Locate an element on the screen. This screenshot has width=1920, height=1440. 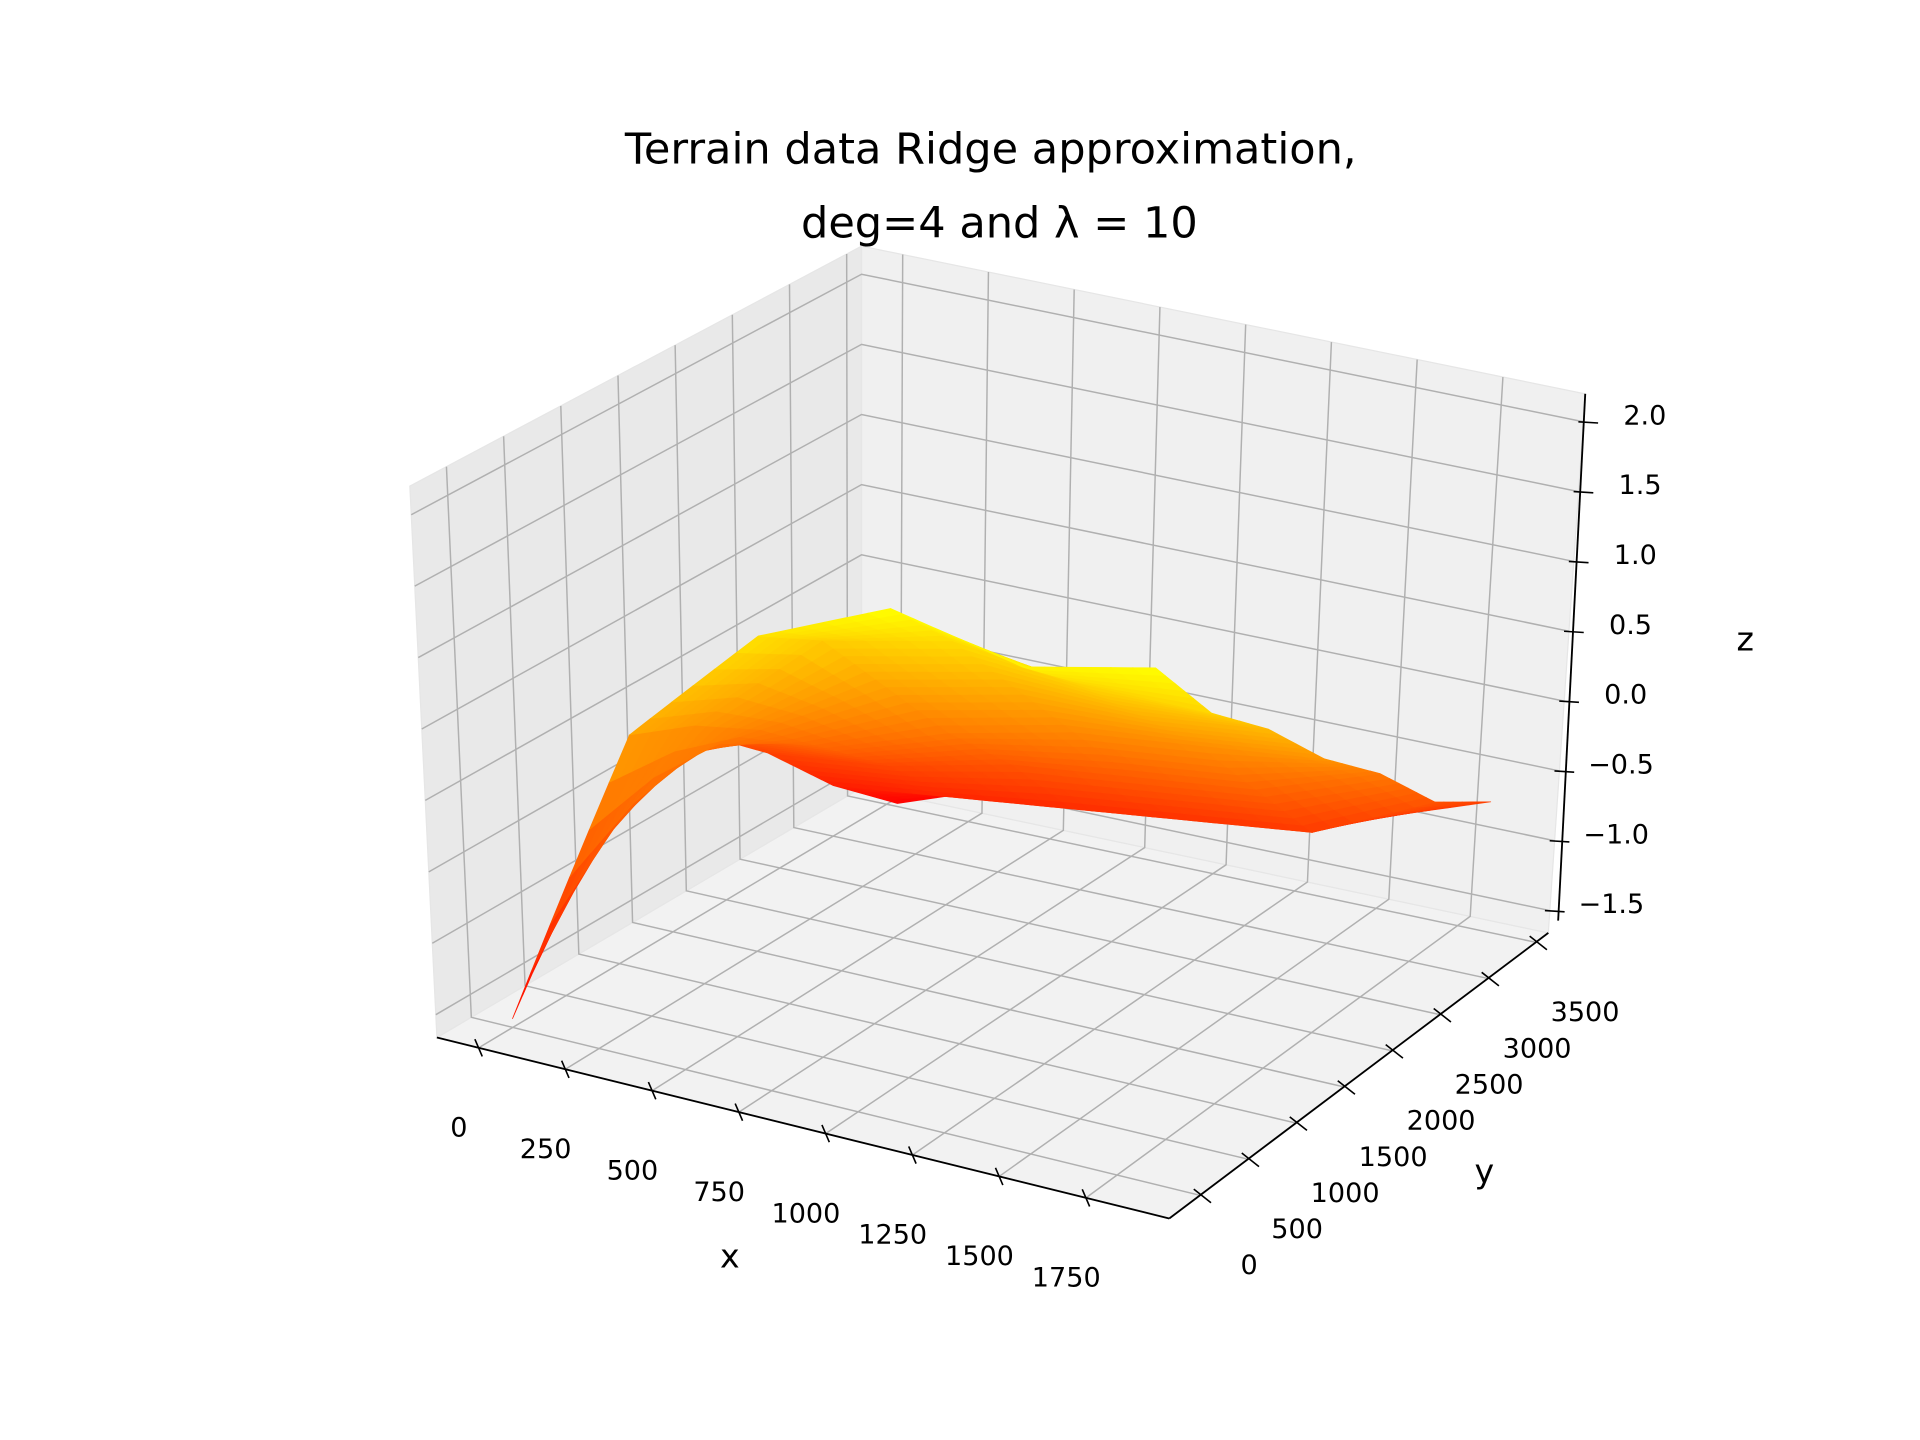
z-axis is located at coordinates (1572, 657).